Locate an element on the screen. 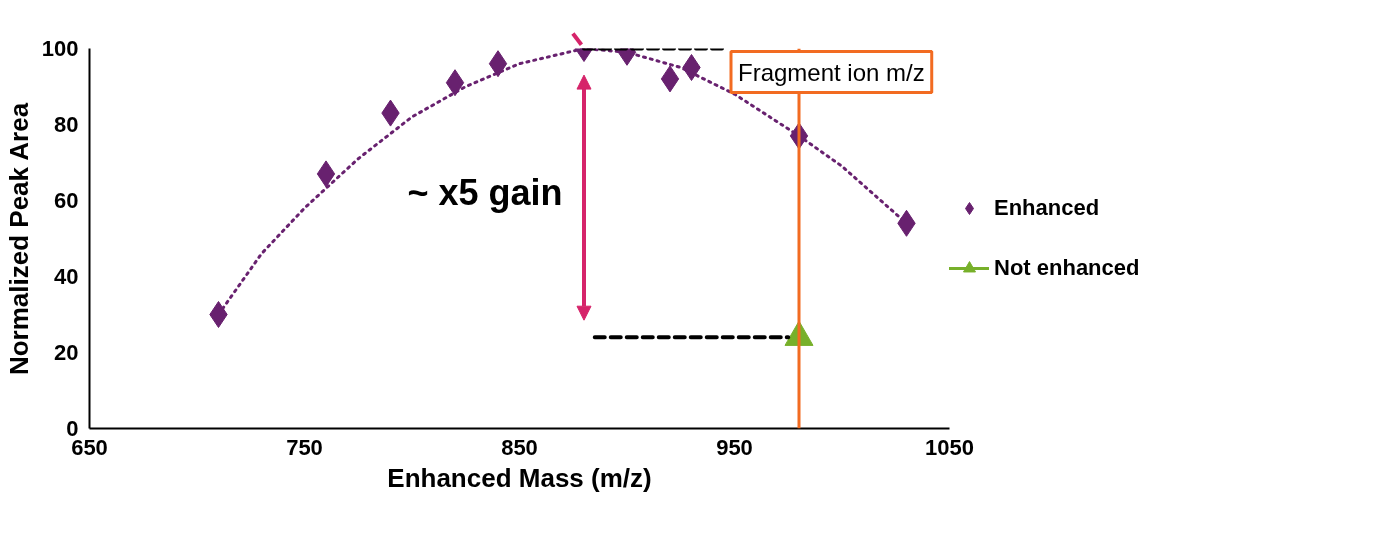 The height and width of the screenshot is (542, 1393). x-tick-label: 950 is located at coordinates (734, 447).